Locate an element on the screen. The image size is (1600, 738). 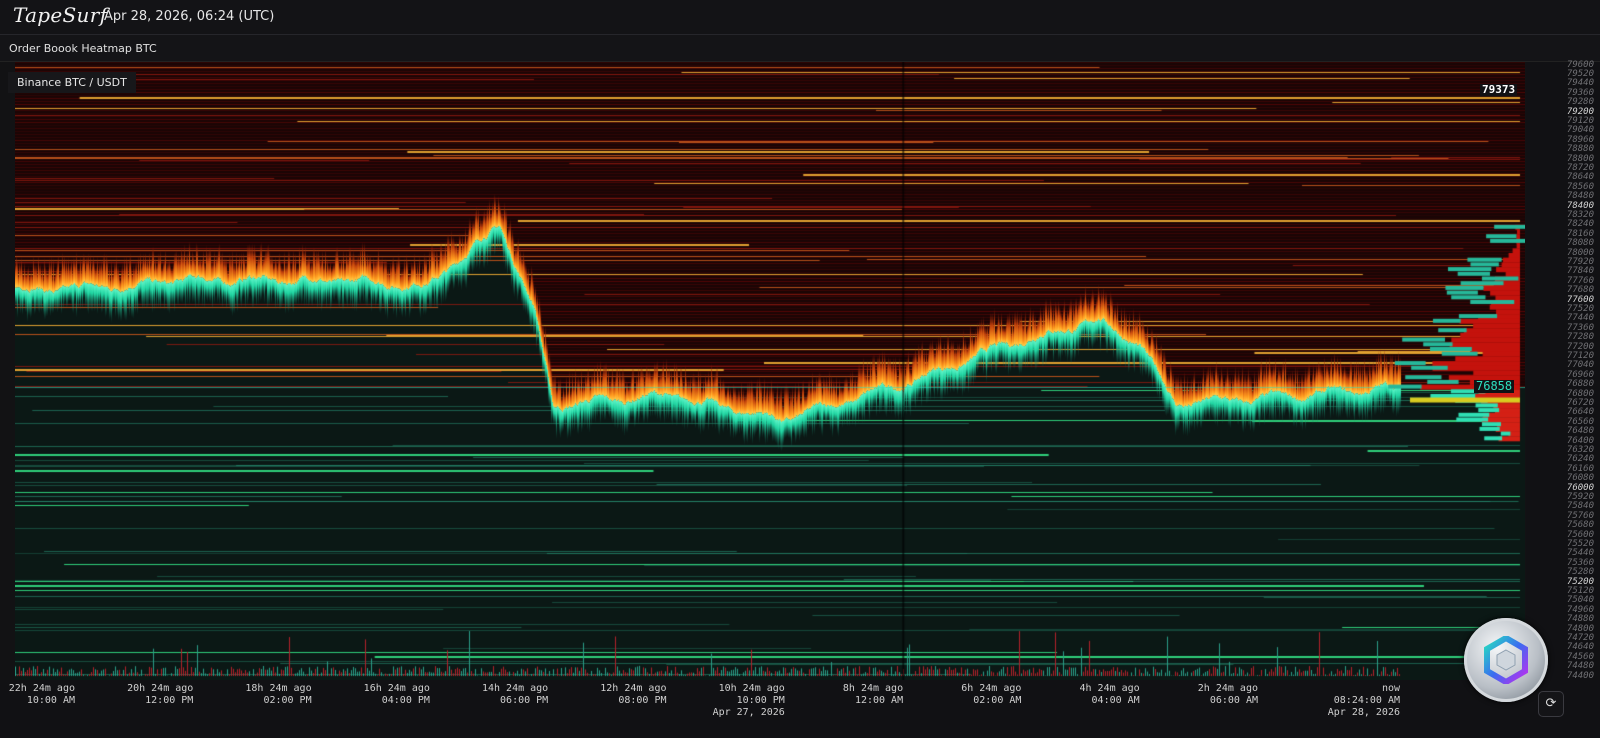
price-tick: 76720 is located at coordinates (1580, 402).